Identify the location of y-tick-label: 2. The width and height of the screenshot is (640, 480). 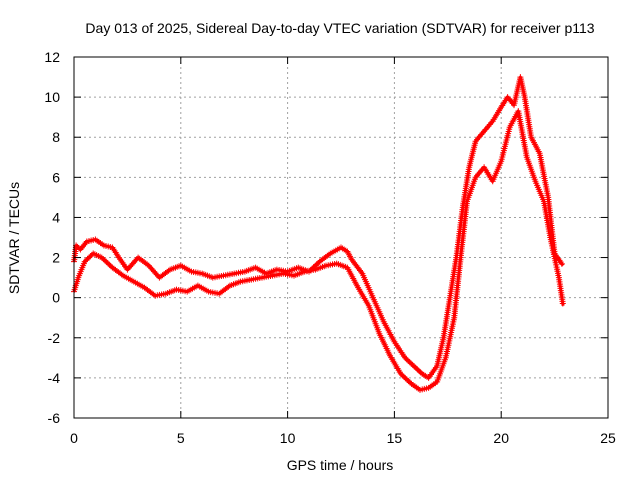
(56, 258).